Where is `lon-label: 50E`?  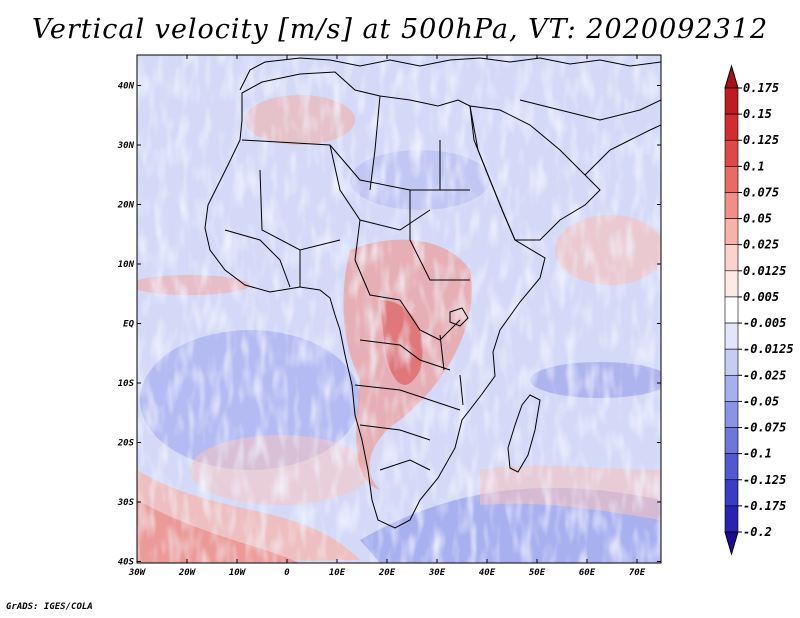 lon-label: 50E is located at coordinates (537, 573).